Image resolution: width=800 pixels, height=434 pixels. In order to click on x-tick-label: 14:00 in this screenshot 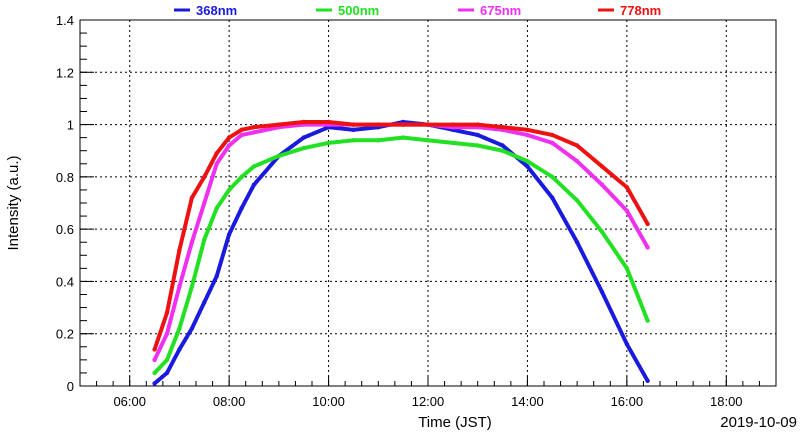, I will do `click(527, 401)`.